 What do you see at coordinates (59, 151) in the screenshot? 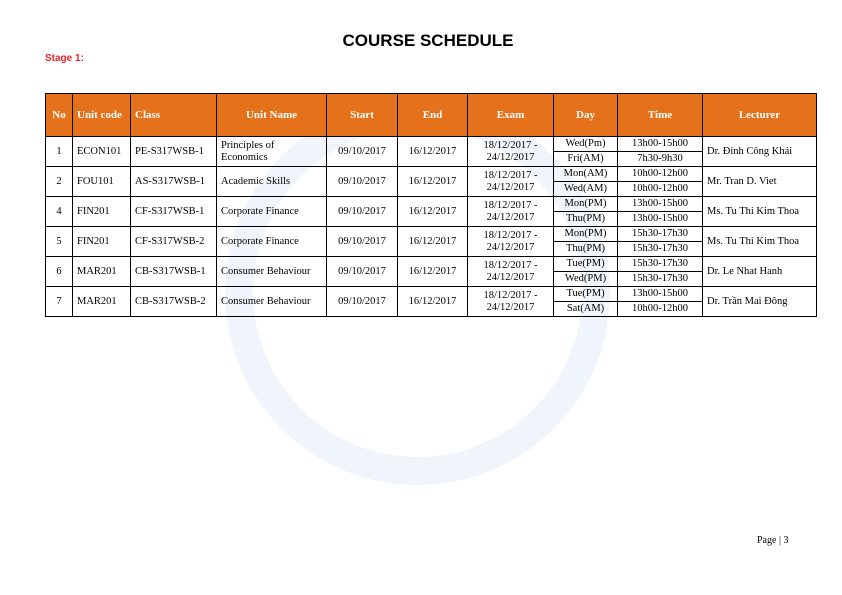
I see `no-cell: 1` at bounding box center [59, 151].